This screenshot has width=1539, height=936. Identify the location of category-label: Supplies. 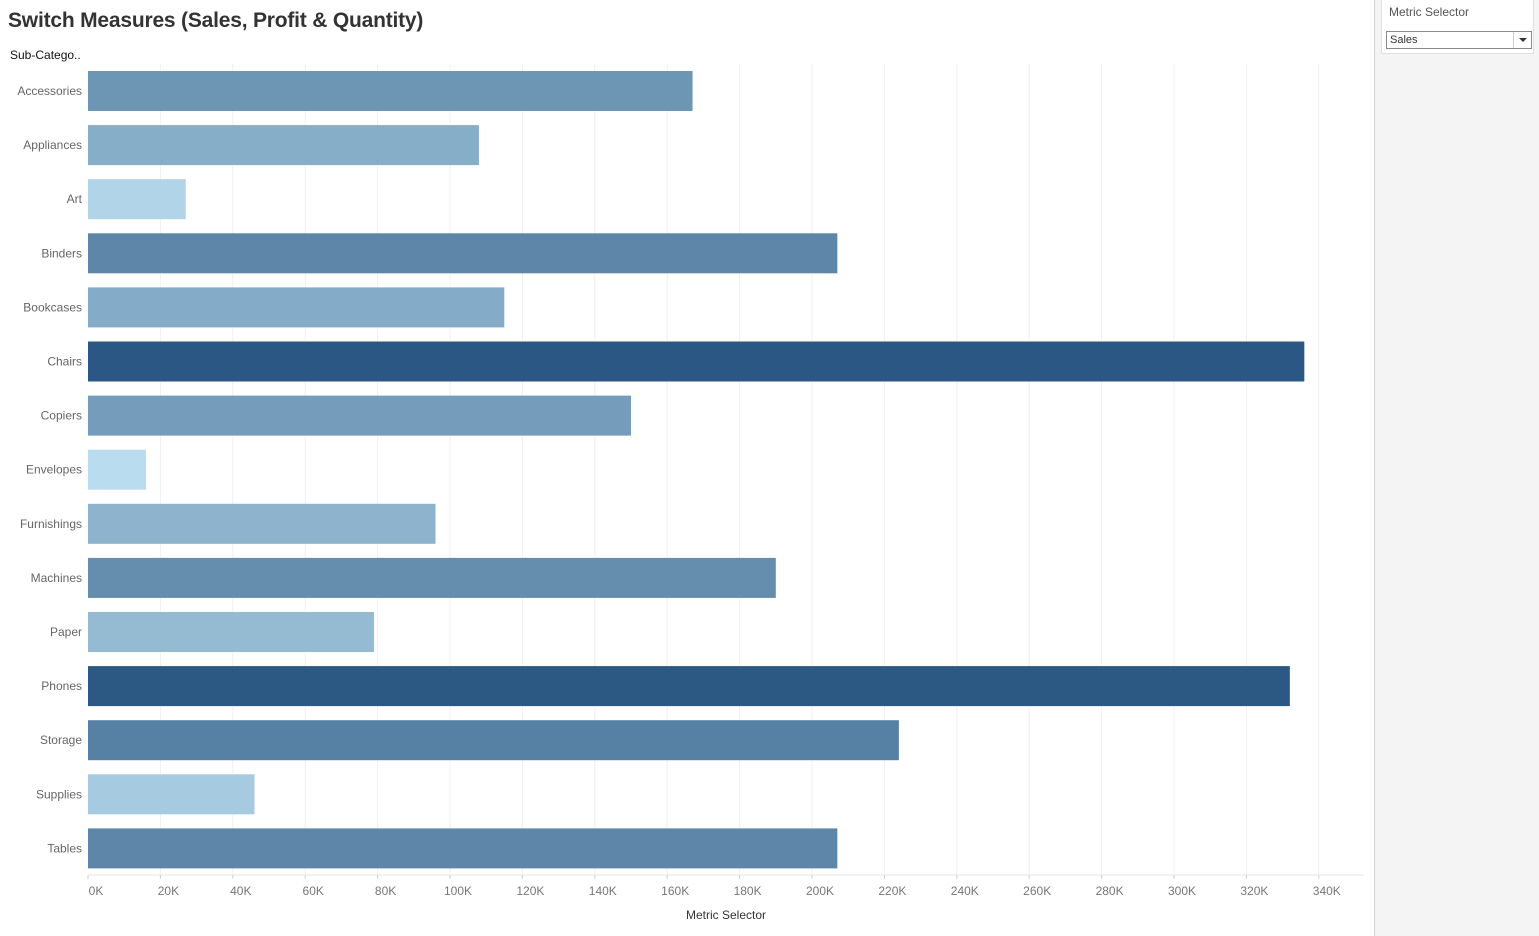
(59, 794).